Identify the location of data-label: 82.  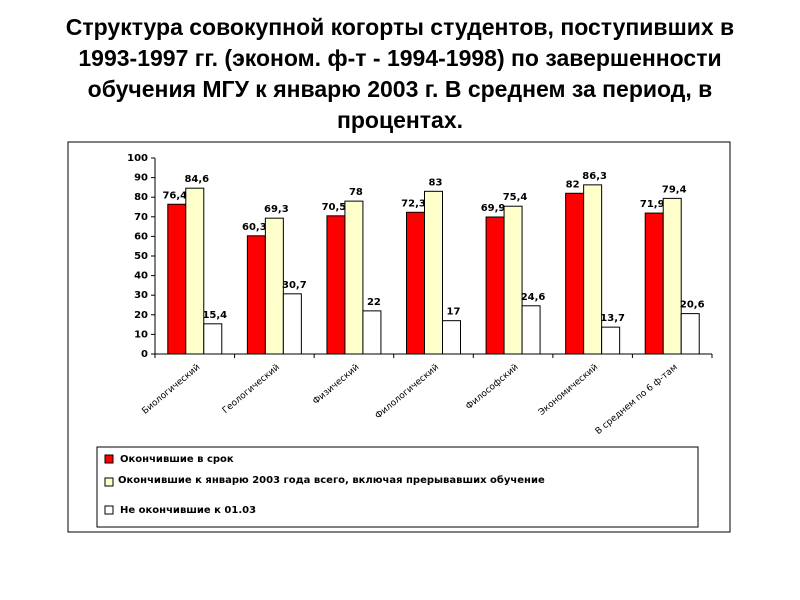
(573, 184).